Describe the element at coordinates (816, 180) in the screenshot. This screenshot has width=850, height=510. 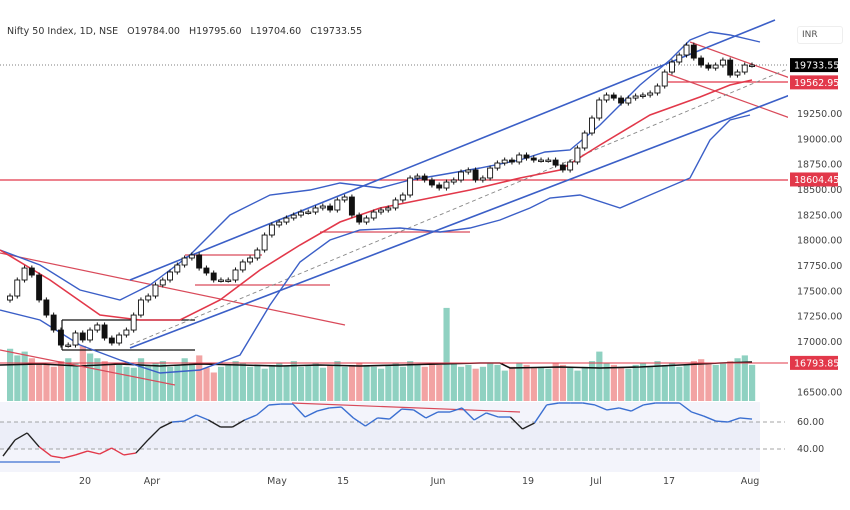
I see `price-tag-label: 18604.45` at that location.